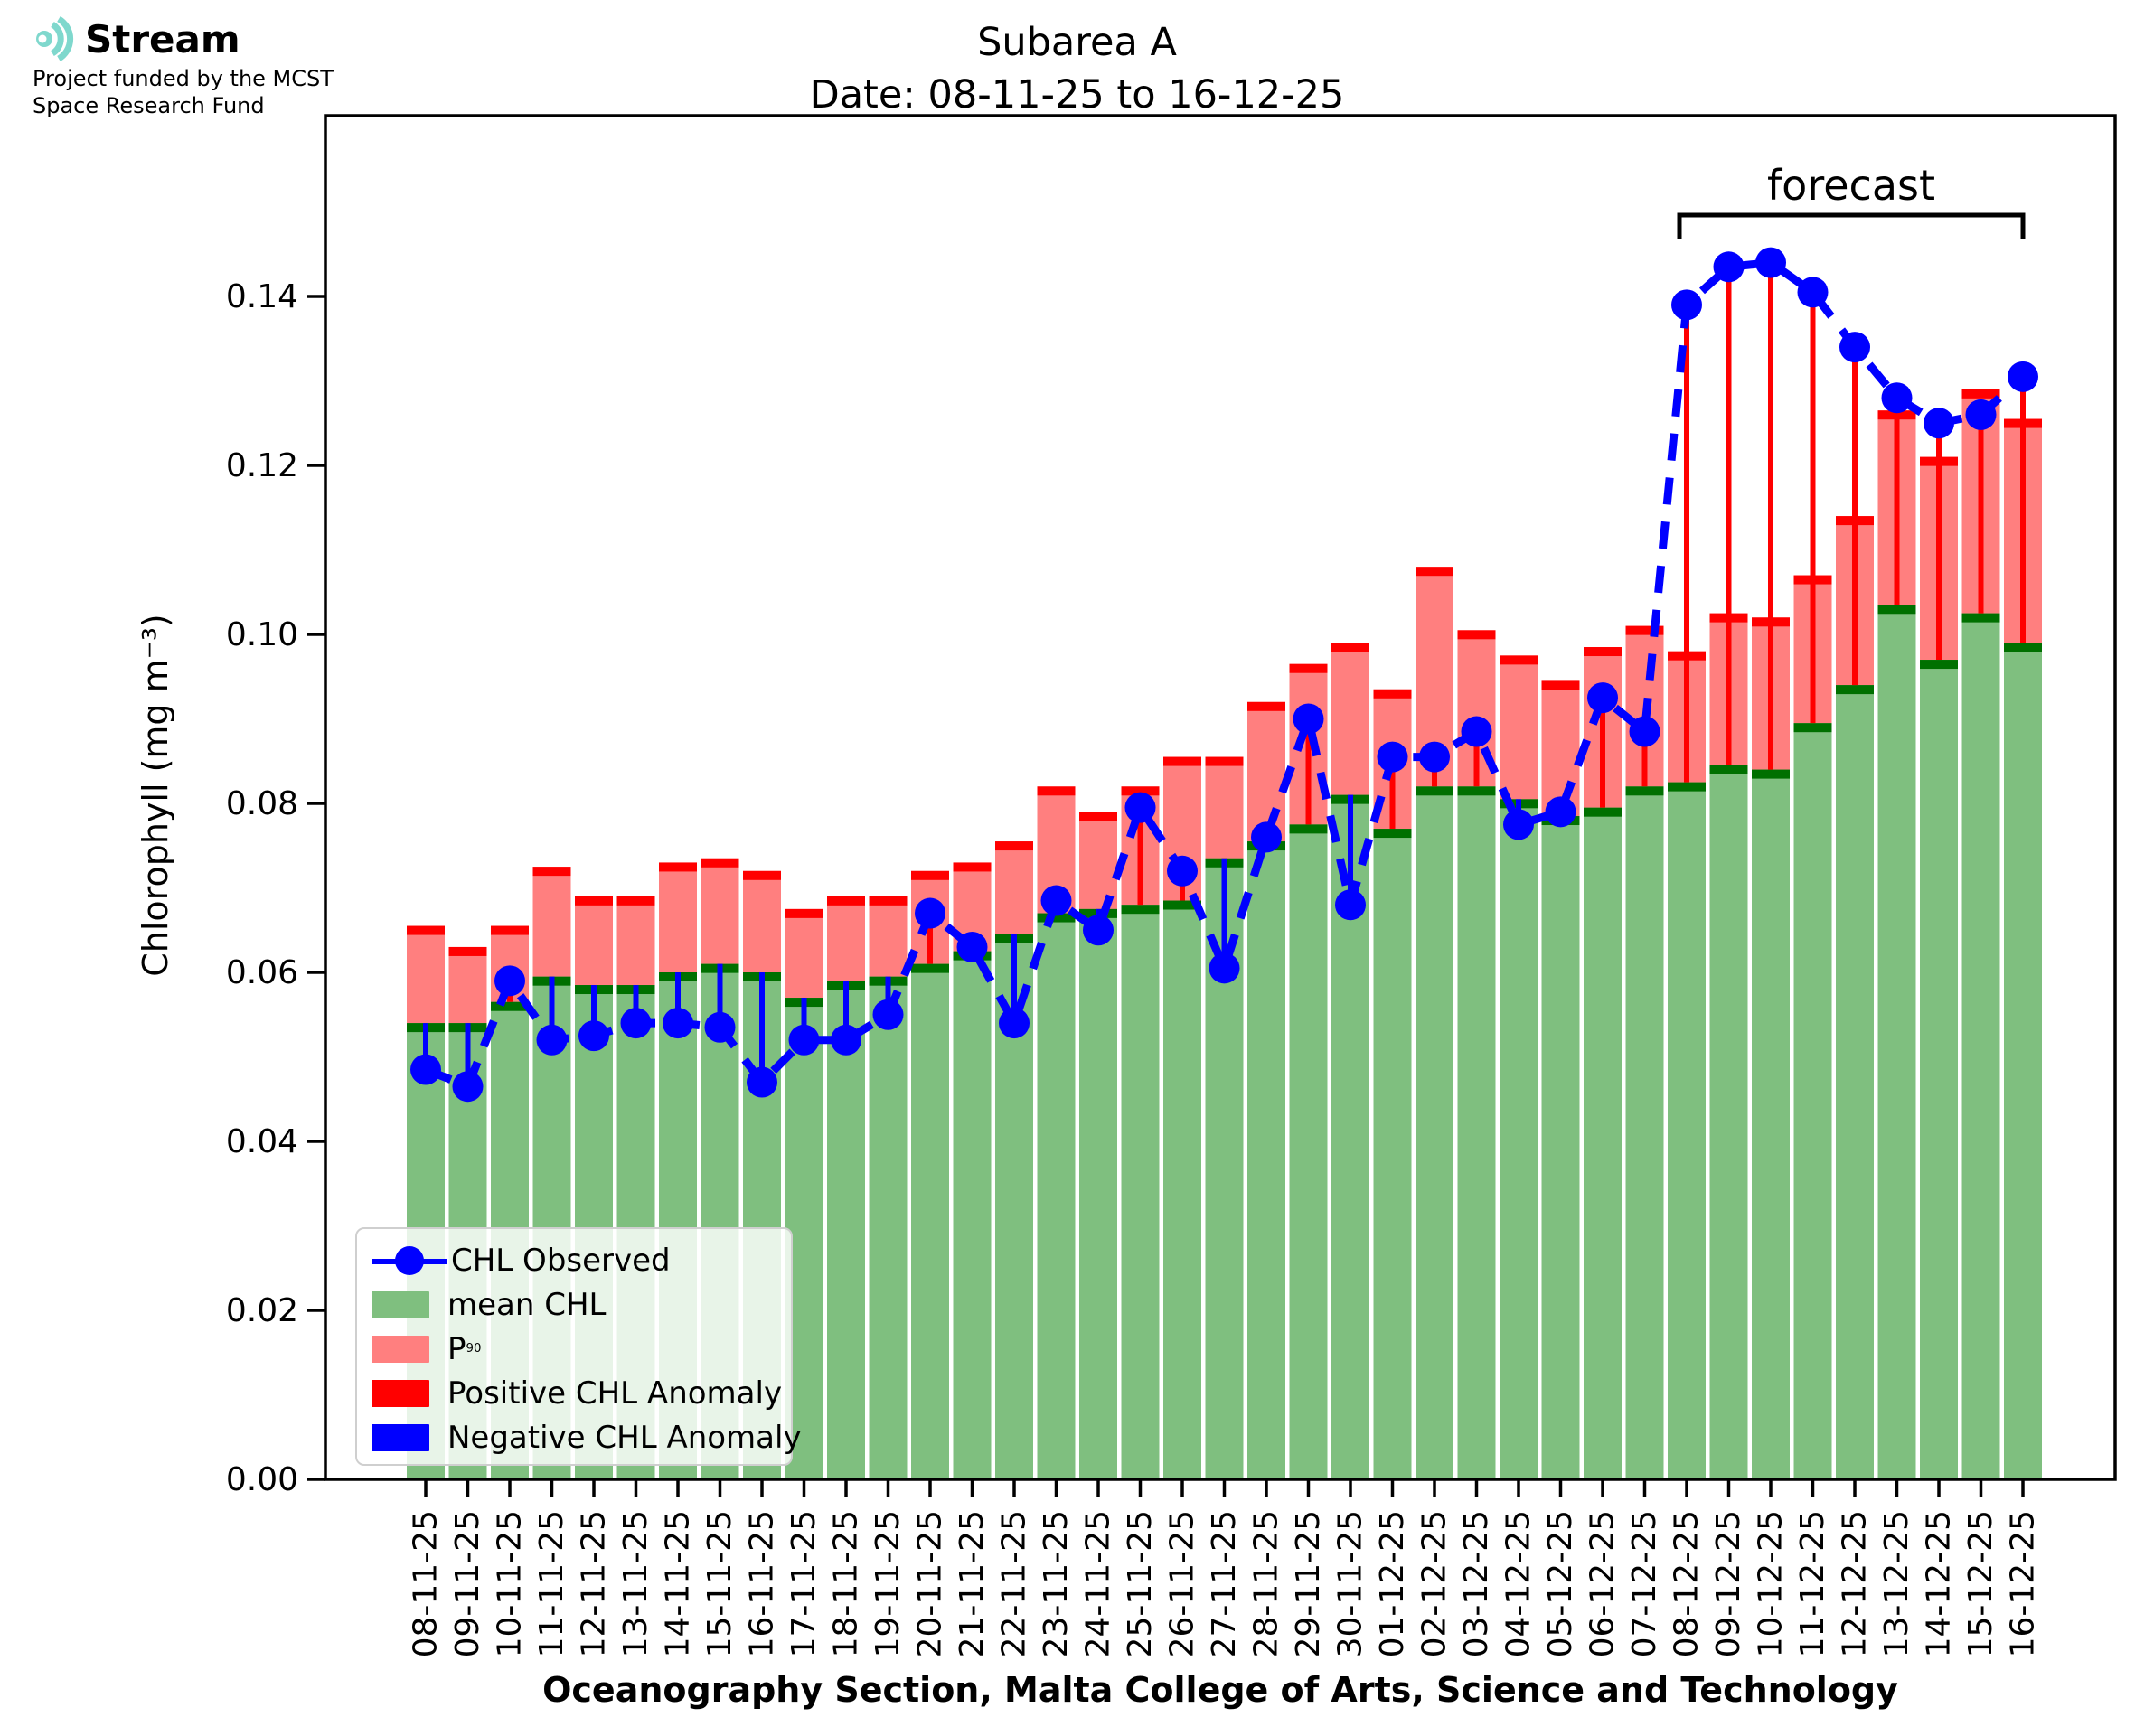  I want to click on x-tick-label: 10-12-25, so click(1771, 1584).